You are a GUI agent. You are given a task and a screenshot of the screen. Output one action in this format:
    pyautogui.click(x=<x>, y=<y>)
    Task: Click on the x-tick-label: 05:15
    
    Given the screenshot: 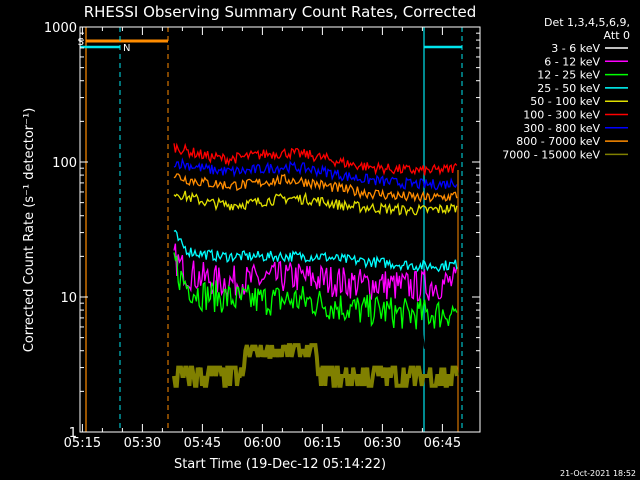 What is the action you would take?
    pyautogui.click(x=82, y=443)
    